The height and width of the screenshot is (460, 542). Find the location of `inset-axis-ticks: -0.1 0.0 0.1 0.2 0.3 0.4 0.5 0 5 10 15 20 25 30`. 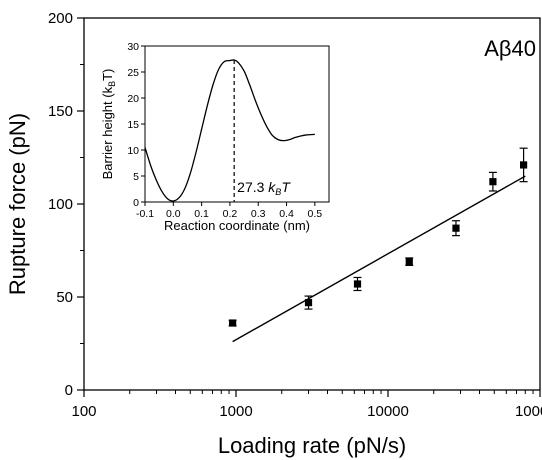

inset-axis-ticks: -0.1 0.0 0.1 0.2 0.3 0.4 0.5 0 5 10 15 20 25 30 is located at coordinates (224, 130).